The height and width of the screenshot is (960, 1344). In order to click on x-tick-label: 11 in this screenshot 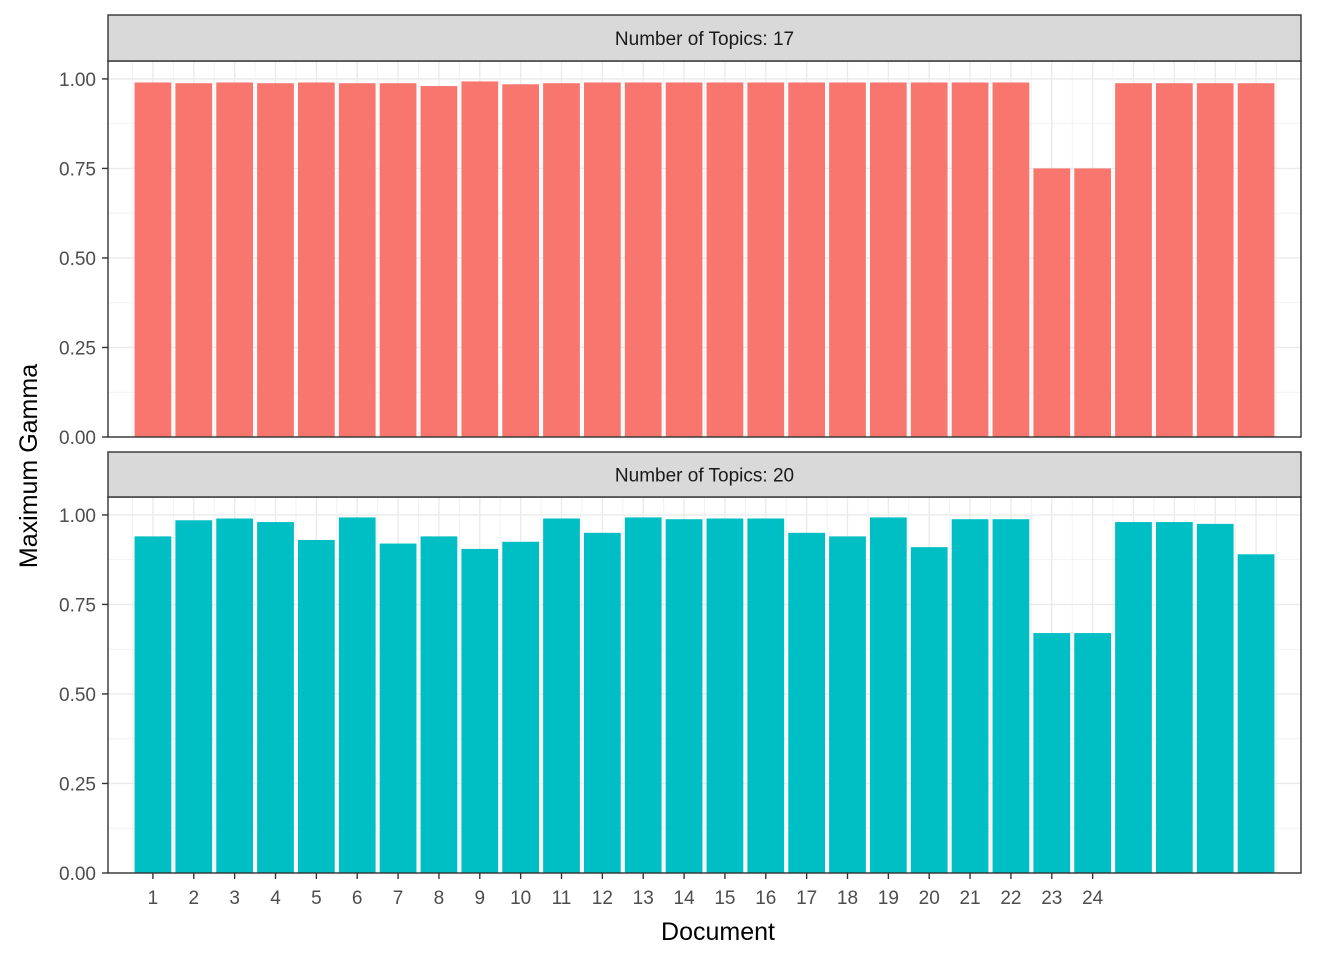, I will do `click(562, 898)`.